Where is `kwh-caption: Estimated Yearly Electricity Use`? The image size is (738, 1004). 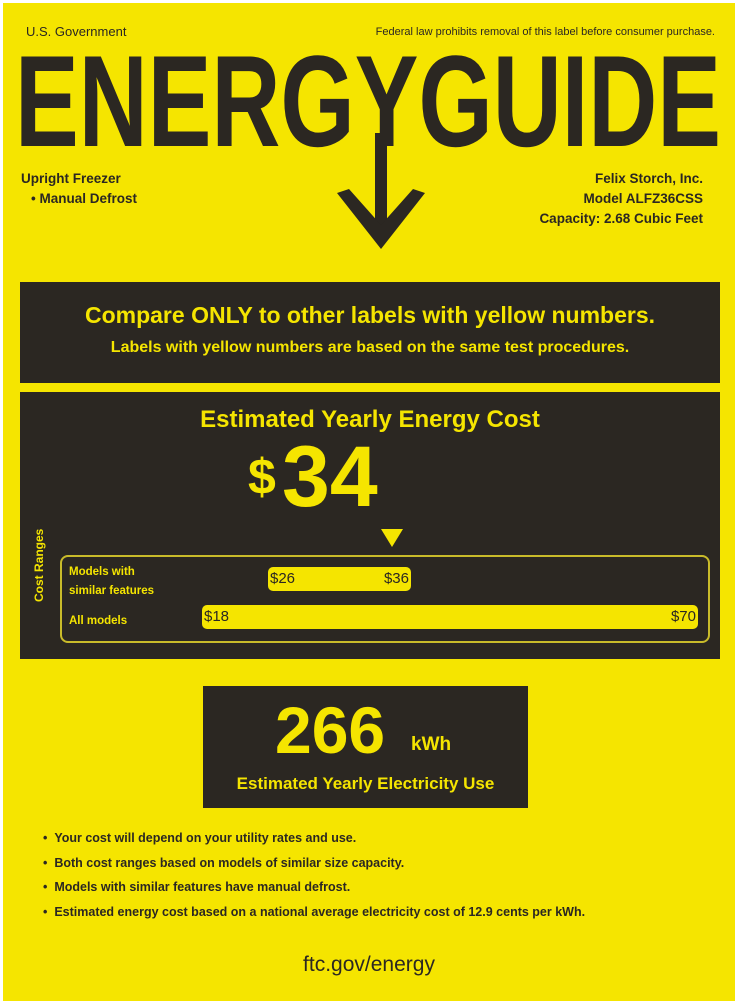
kwh-caption: Estimated Yearly Electricity Use is located at coordinates (365, 783).